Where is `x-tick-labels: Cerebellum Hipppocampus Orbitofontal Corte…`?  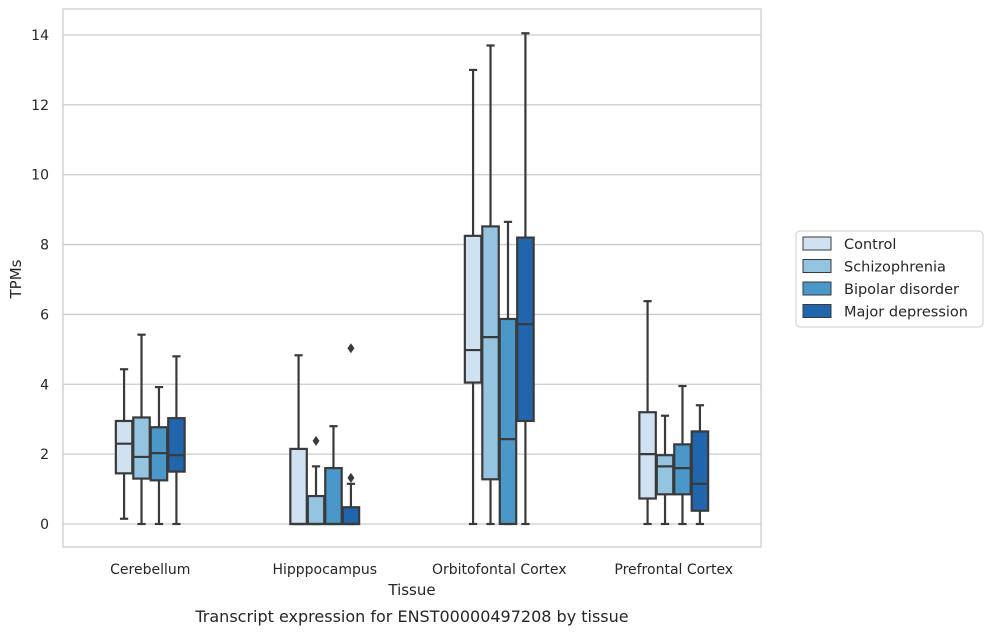
x-tick-labels: Cerebellum Hipppocampus Orbitofontal Corte… is located at coordinates (421, 570).